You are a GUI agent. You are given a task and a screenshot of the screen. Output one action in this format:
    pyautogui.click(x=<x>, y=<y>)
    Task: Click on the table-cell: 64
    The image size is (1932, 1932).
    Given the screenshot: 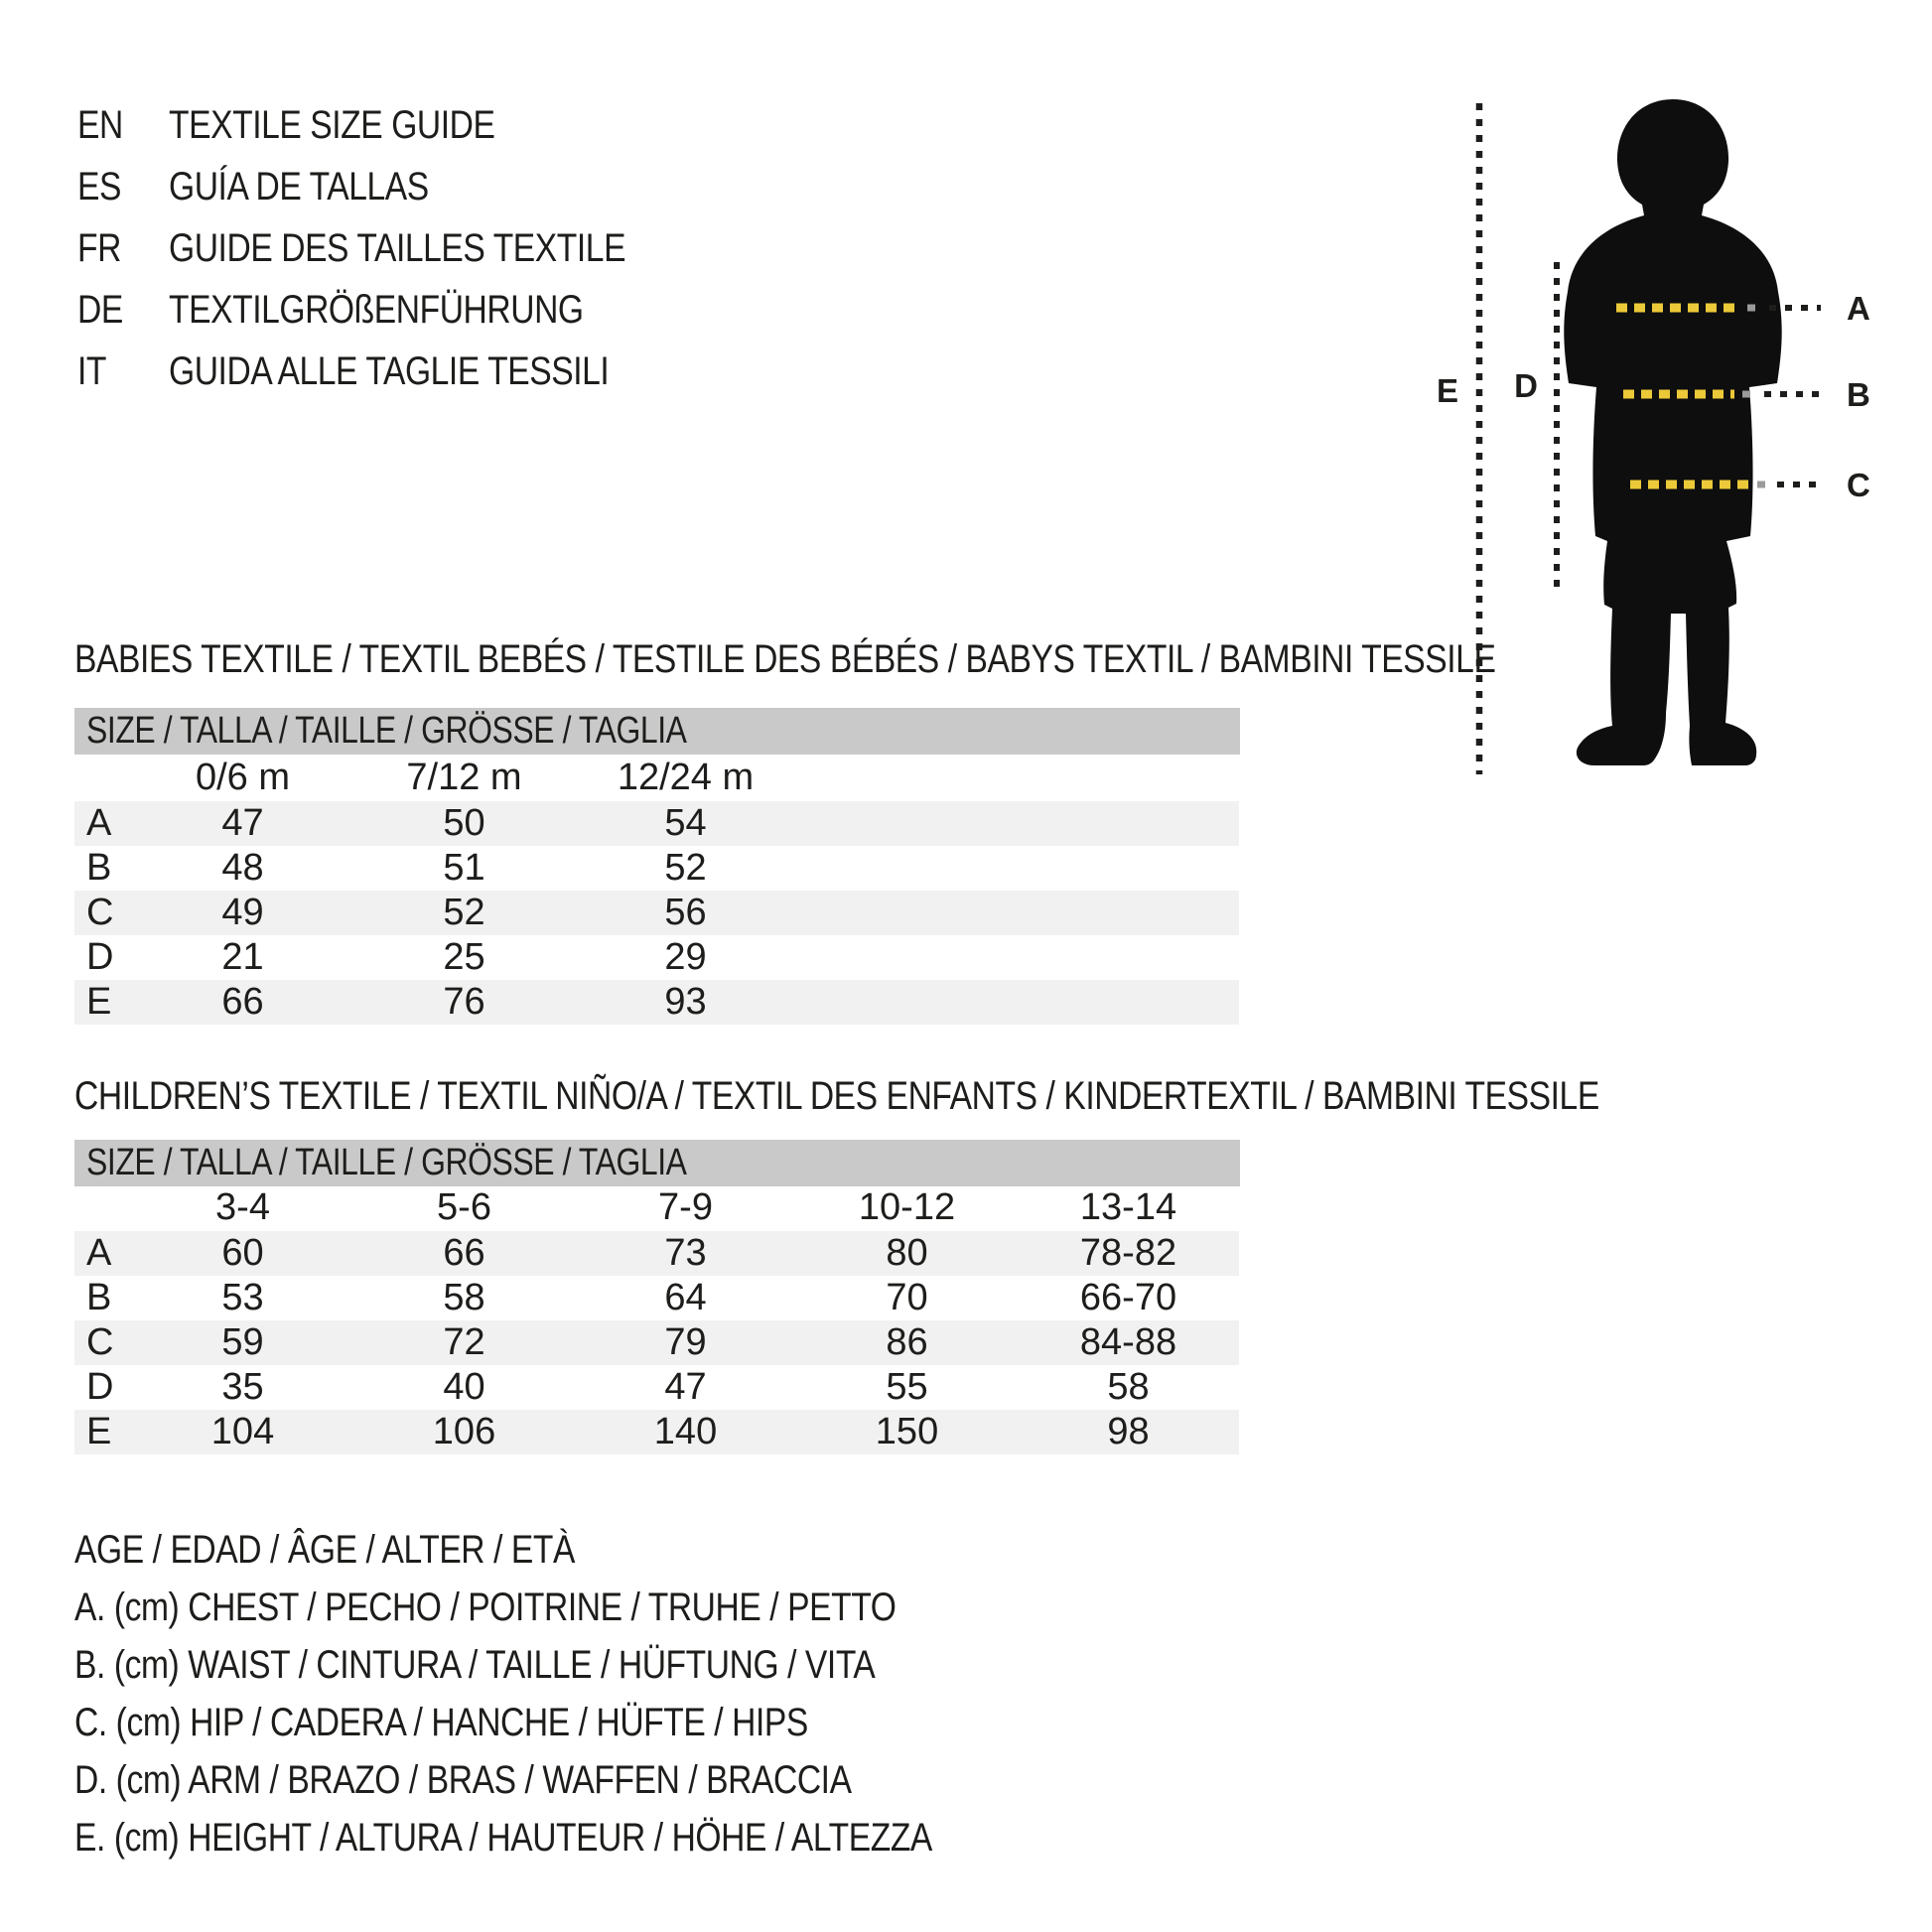 What is the action you would take?
    pyautogui.click(x=686, y=1297)
    